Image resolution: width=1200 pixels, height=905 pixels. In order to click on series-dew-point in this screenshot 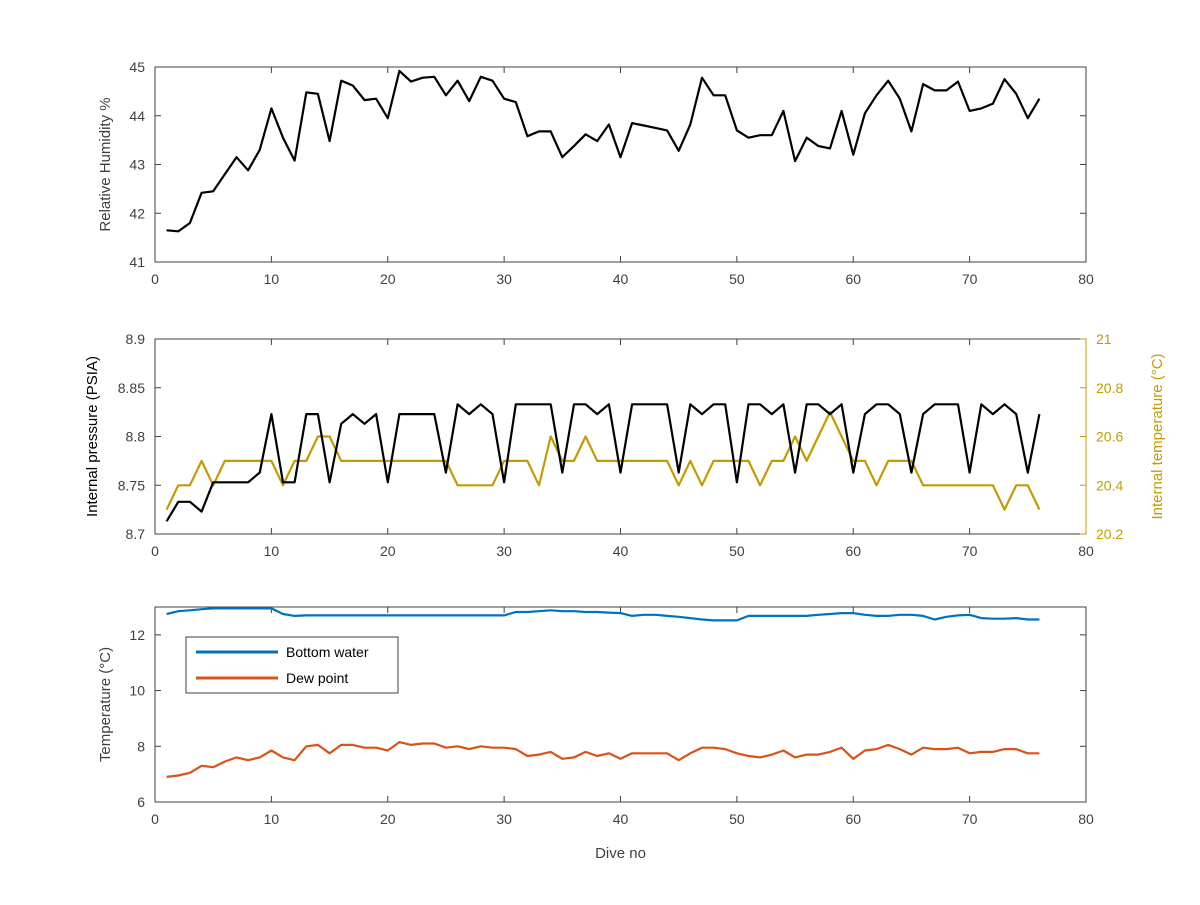, I will do `click(603, 759)`.